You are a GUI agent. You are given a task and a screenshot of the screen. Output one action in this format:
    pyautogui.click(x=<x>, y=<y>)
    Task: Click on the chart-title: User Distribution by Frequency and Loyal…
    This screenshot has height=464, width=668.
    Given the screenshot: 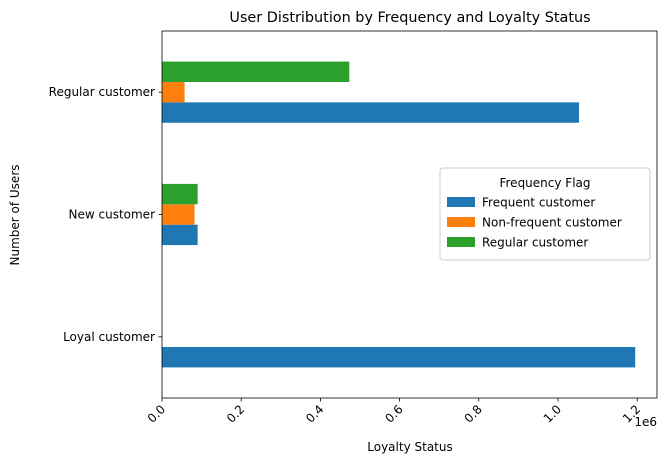 What is the action you would take?
    pyautogui.click(x=409, y=18)
    